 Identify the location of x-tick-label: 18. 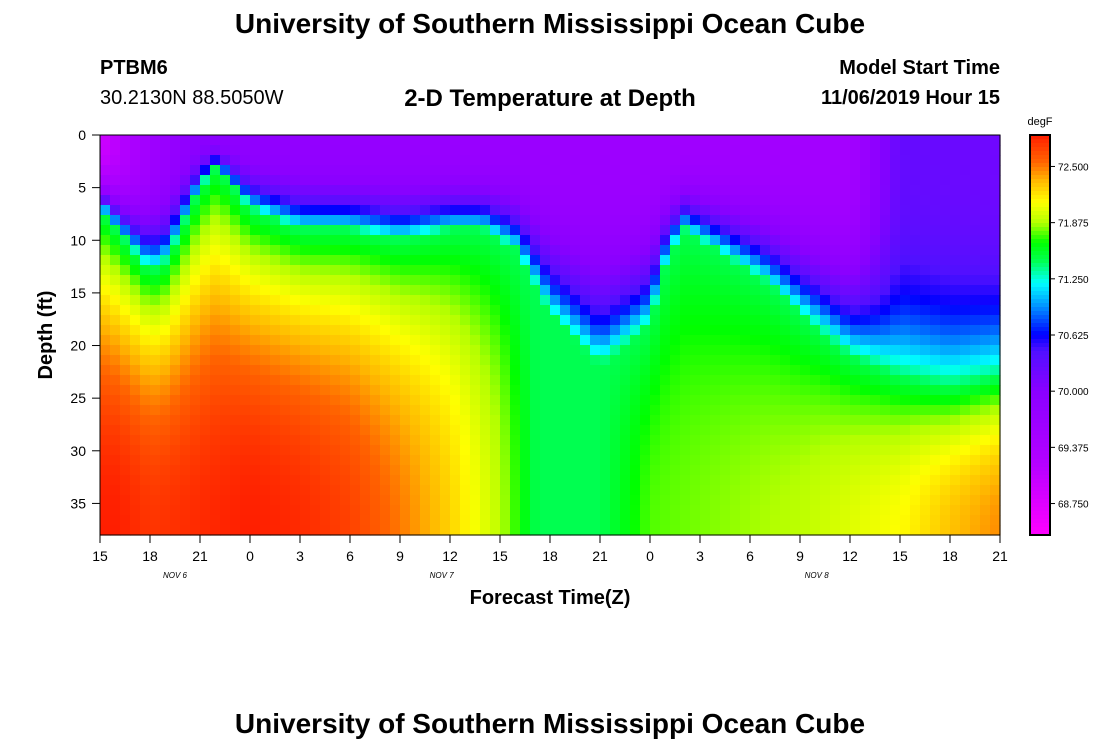
(150, 556).